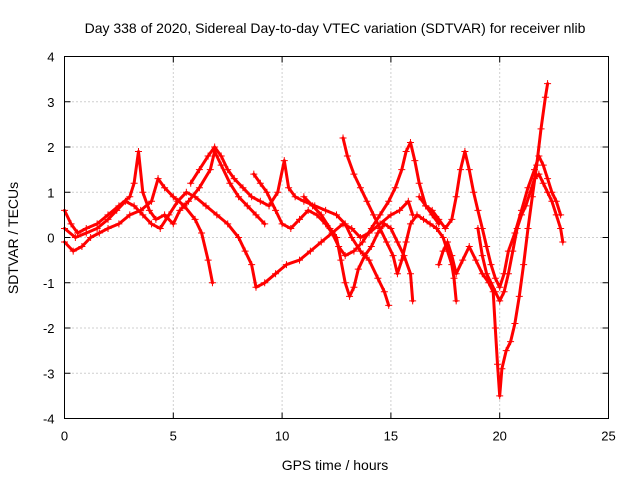 The height and width of the screenshot is (480, 640). What do you see at coordinates (64, 436) in the screenshot?
I see `x-tick-label: 0` at bounding box center [64, 436].